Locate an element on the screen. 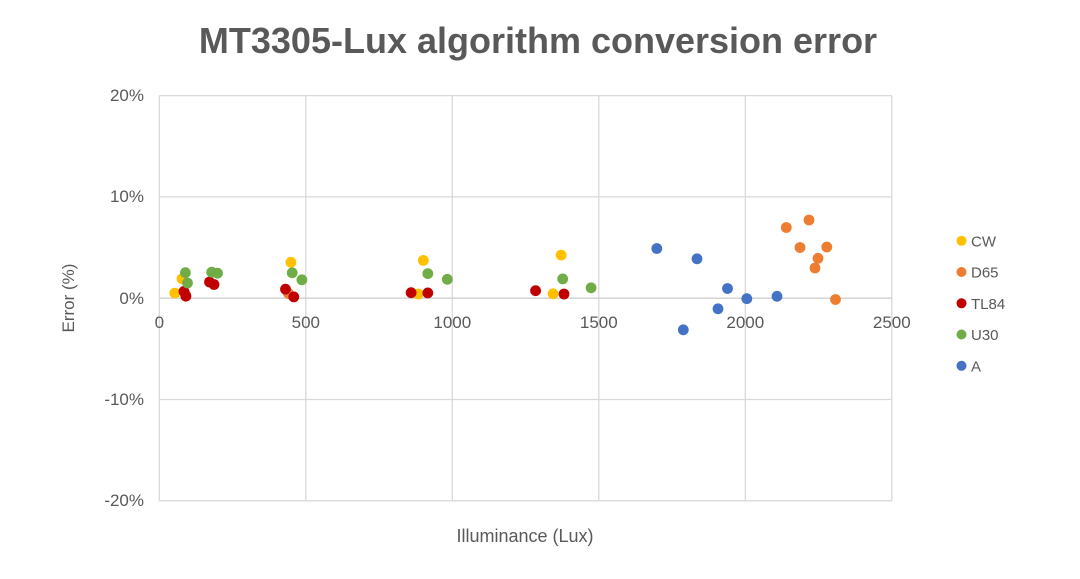  svg-text: -10% is located at coordinates (124, 399).